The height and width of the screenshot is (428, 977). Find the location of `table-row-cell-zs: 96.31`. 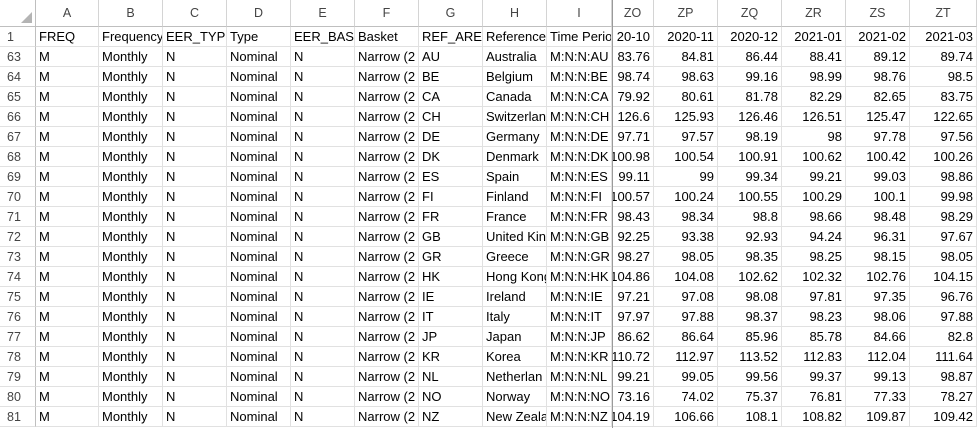

table-row-cell-zs: 96.31 is located at coordinates (878, 237).